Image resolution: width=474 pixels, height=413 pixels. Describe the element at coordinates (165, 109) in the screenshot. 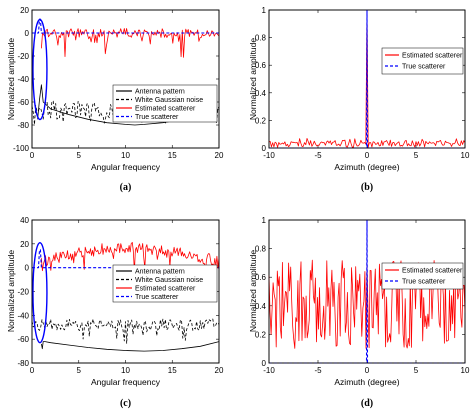

I see `legend-label-a-2: Estimated scatterer` at that location.